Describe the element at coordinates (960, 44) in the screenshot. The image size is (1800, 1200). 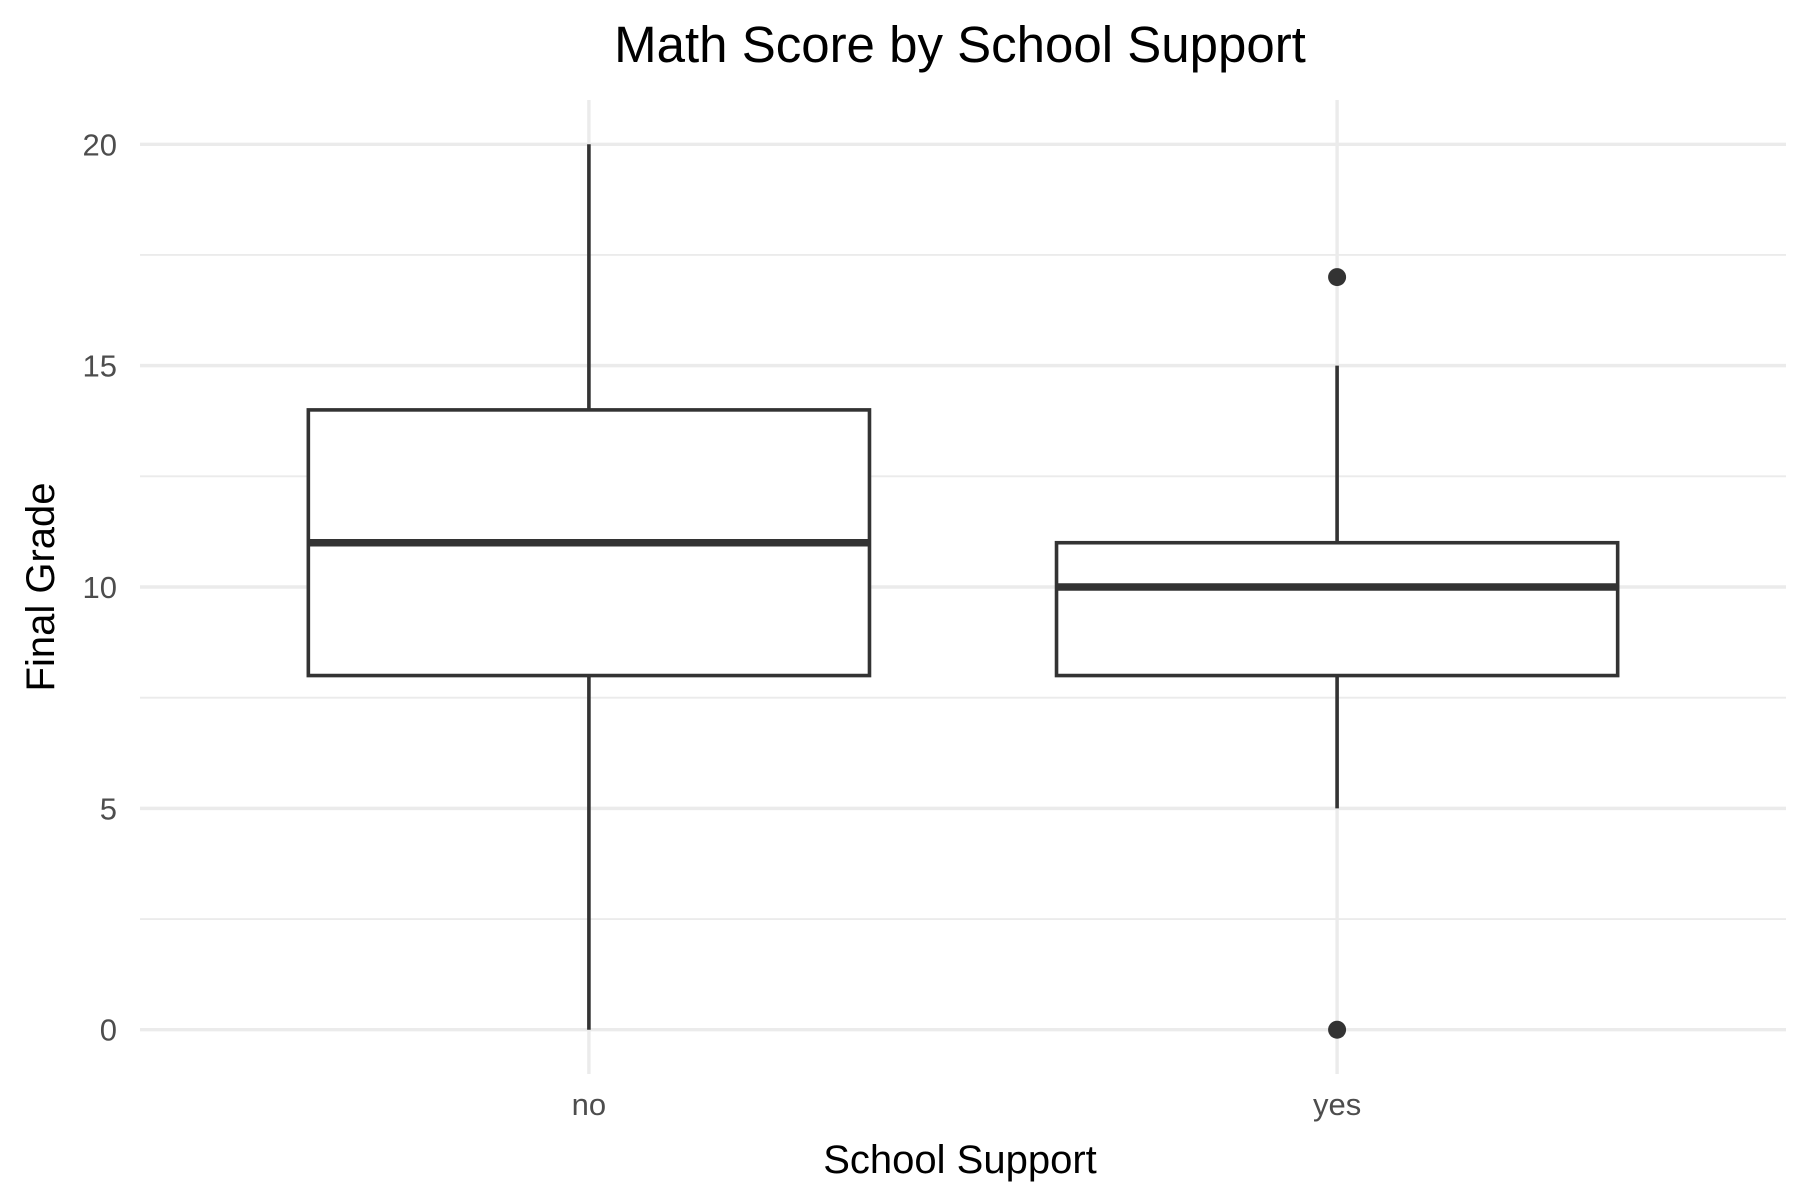
I see `chart-title: Math Score by School Support` at that location.